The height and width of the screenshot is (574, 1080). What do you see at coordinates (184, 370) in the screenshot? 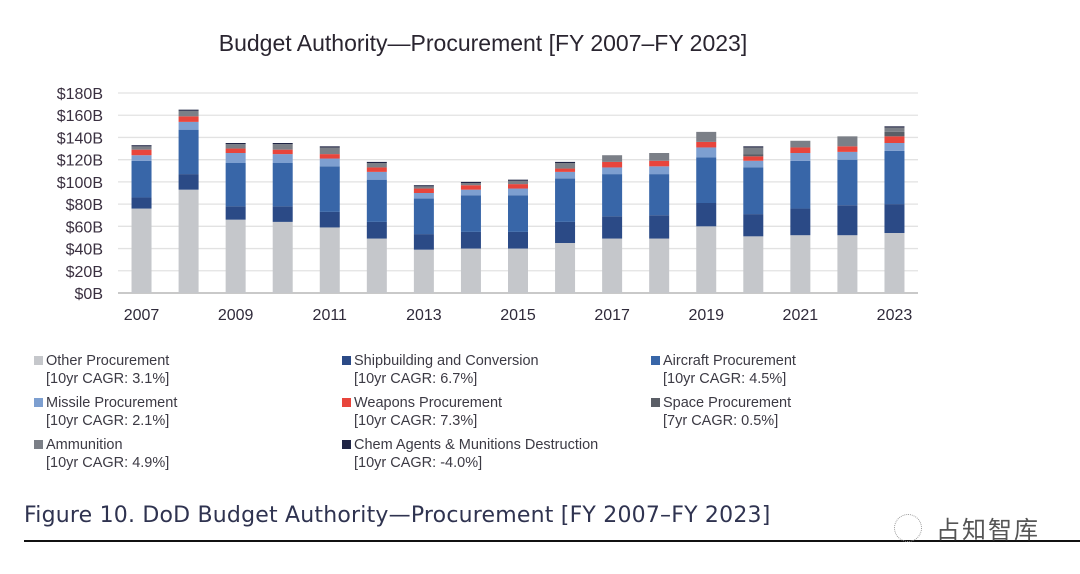
I see `legend-item-other-procurement: Other Procurement [10yr CAGR: 3.1%]` at bounding box center [184, 370].